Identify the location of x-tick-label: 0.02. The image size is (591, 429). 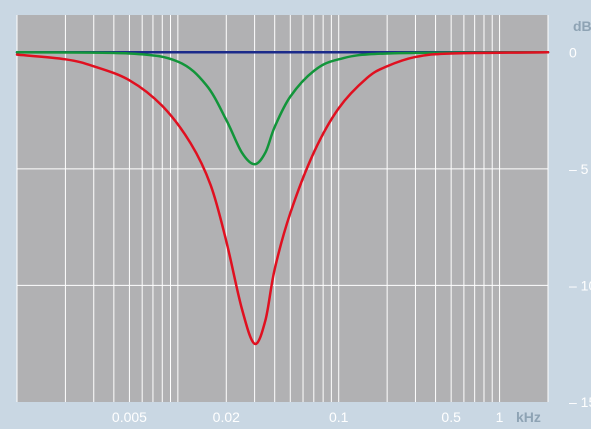
(226, 417).